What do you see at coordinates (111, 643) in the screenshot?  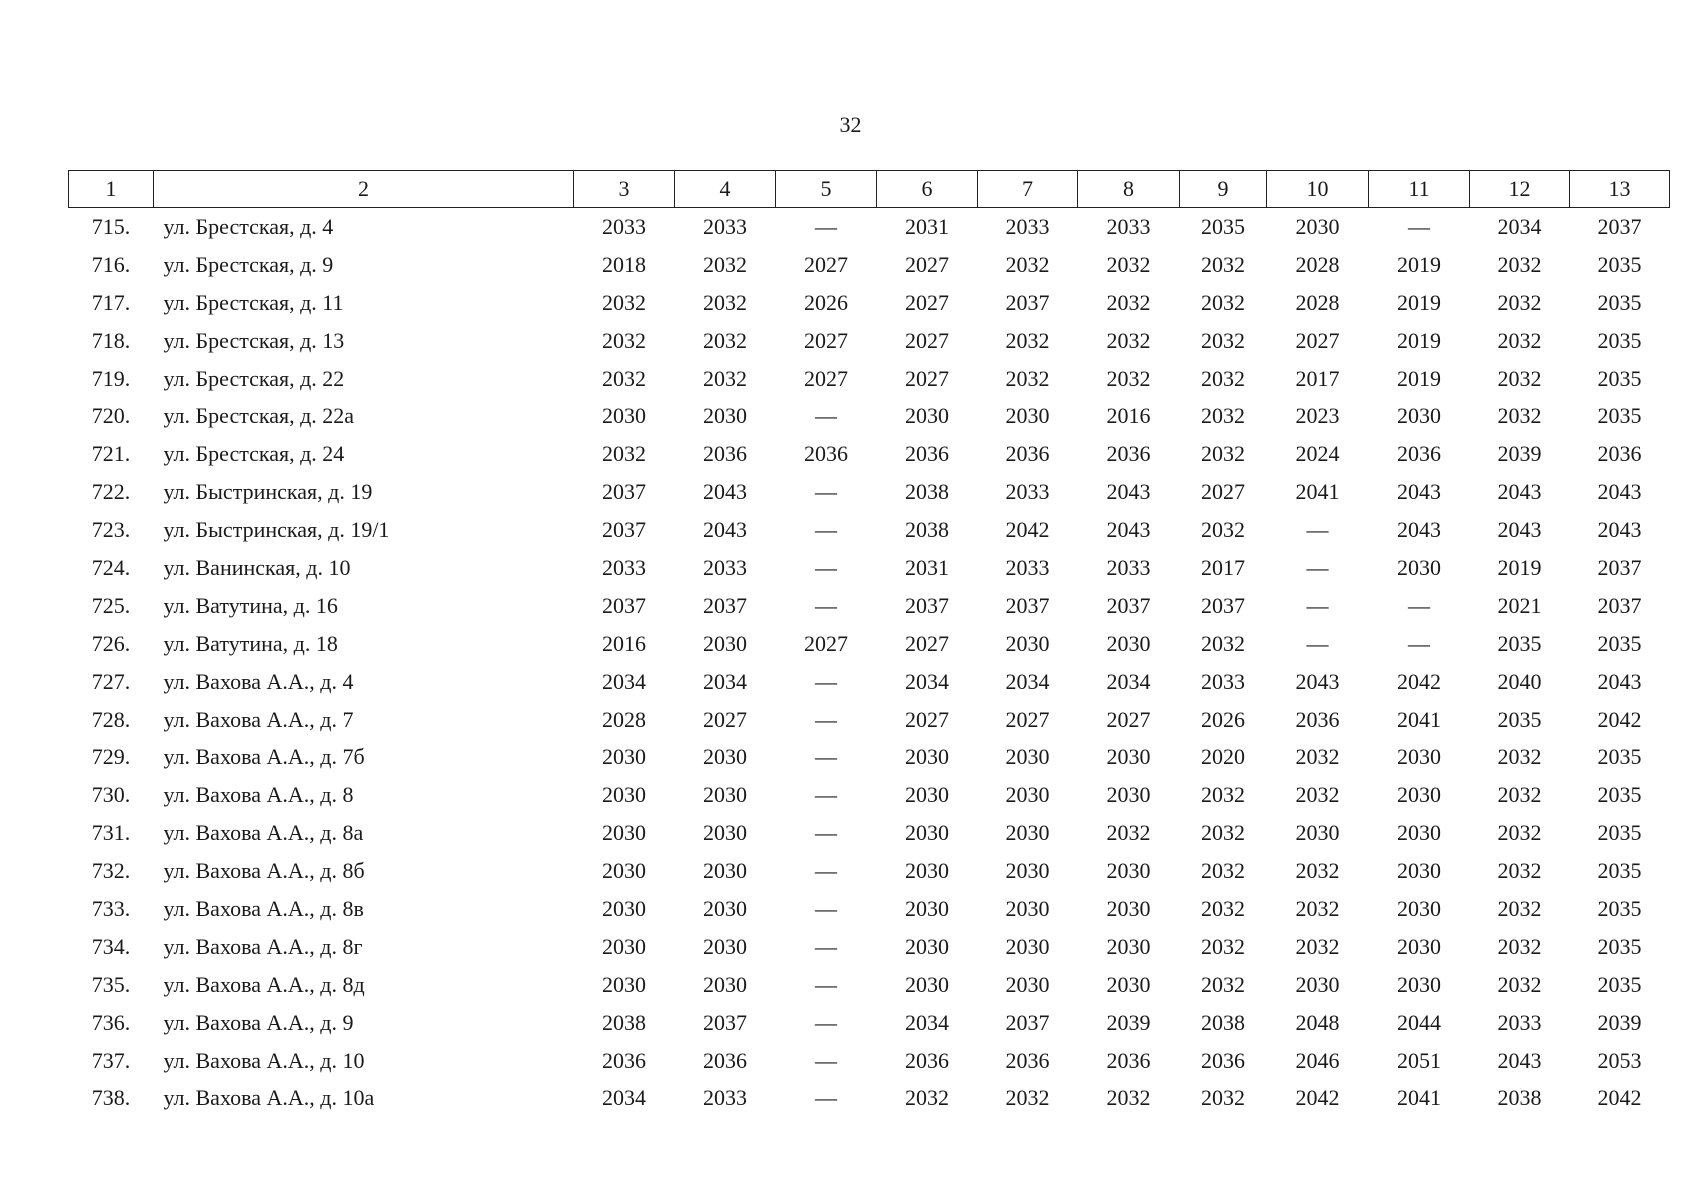 I see `row-number: 726.` at bounding box center [111, 643].